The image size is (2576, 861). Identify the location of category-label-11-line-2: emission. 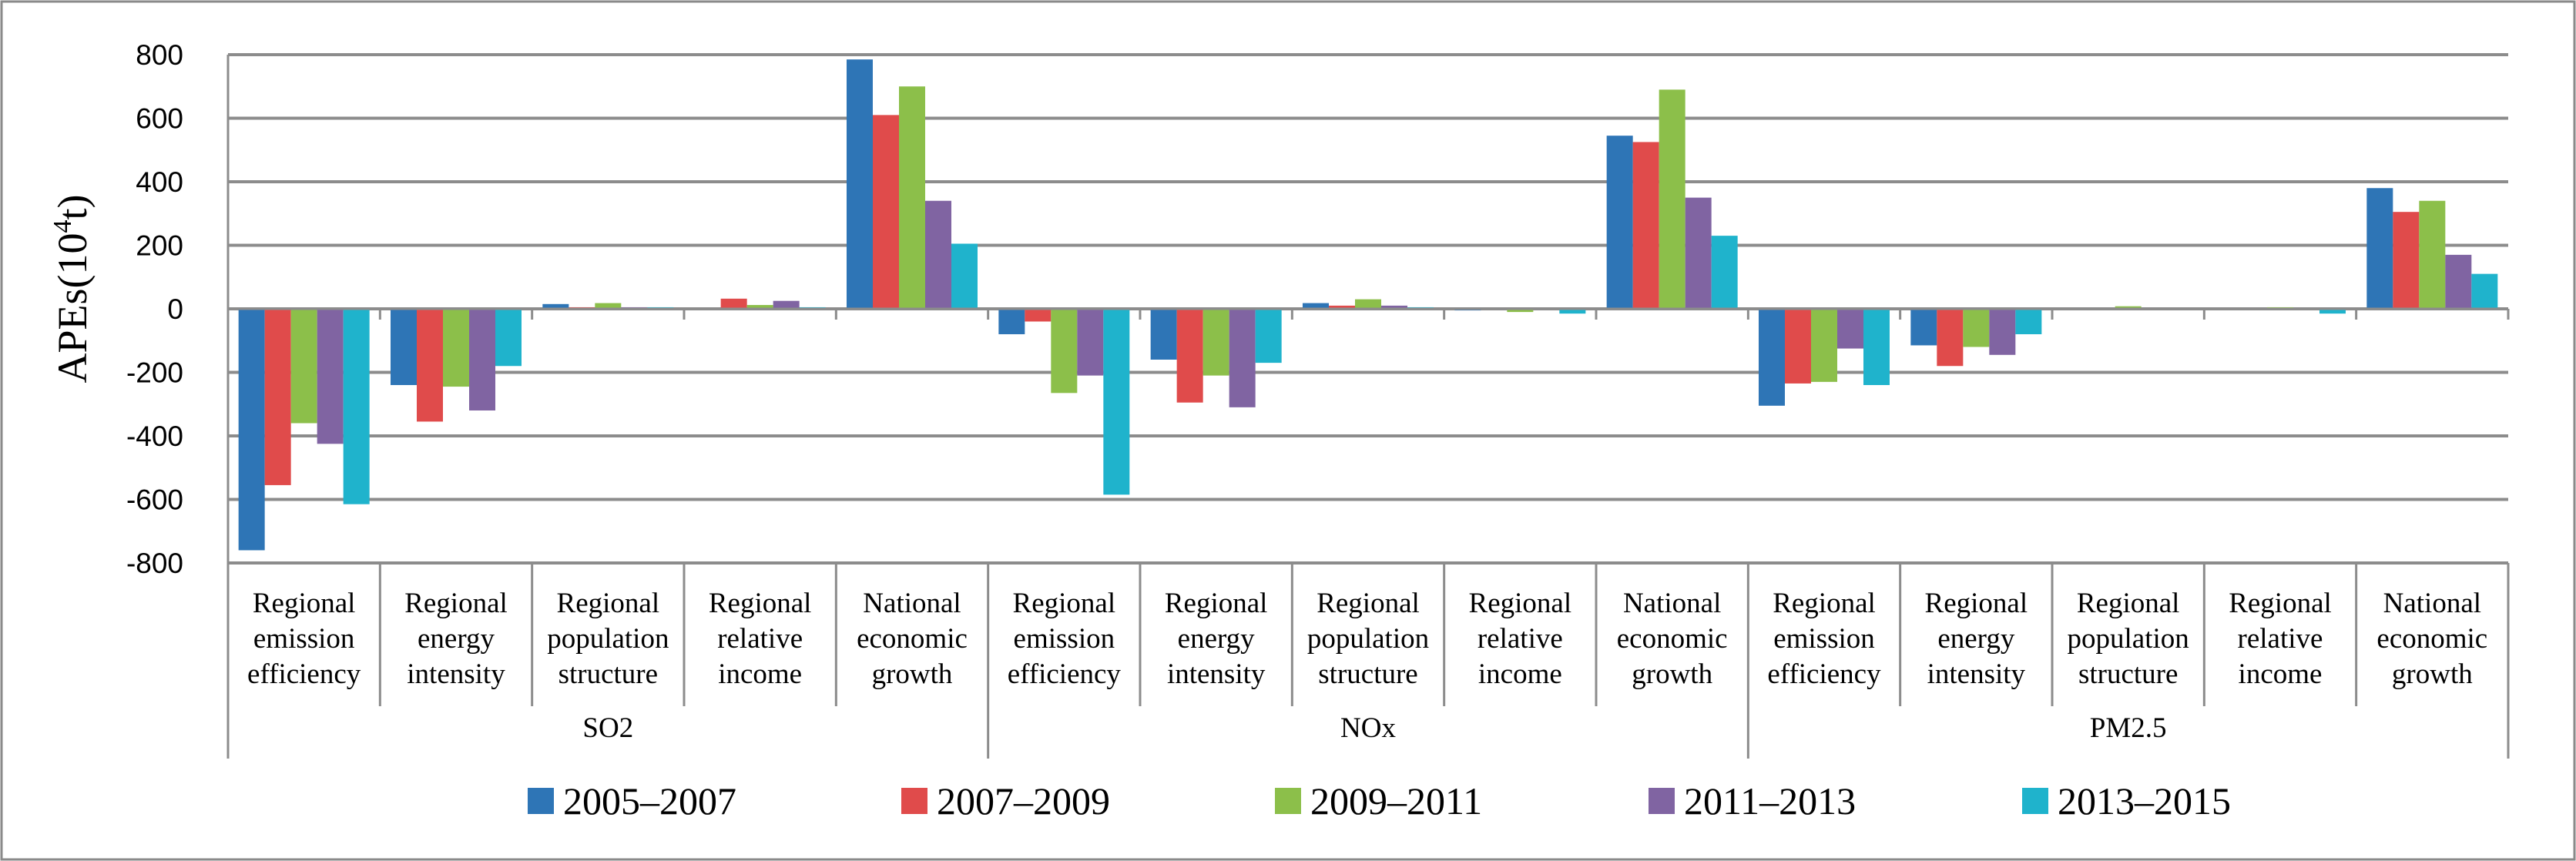
(1824, 639).